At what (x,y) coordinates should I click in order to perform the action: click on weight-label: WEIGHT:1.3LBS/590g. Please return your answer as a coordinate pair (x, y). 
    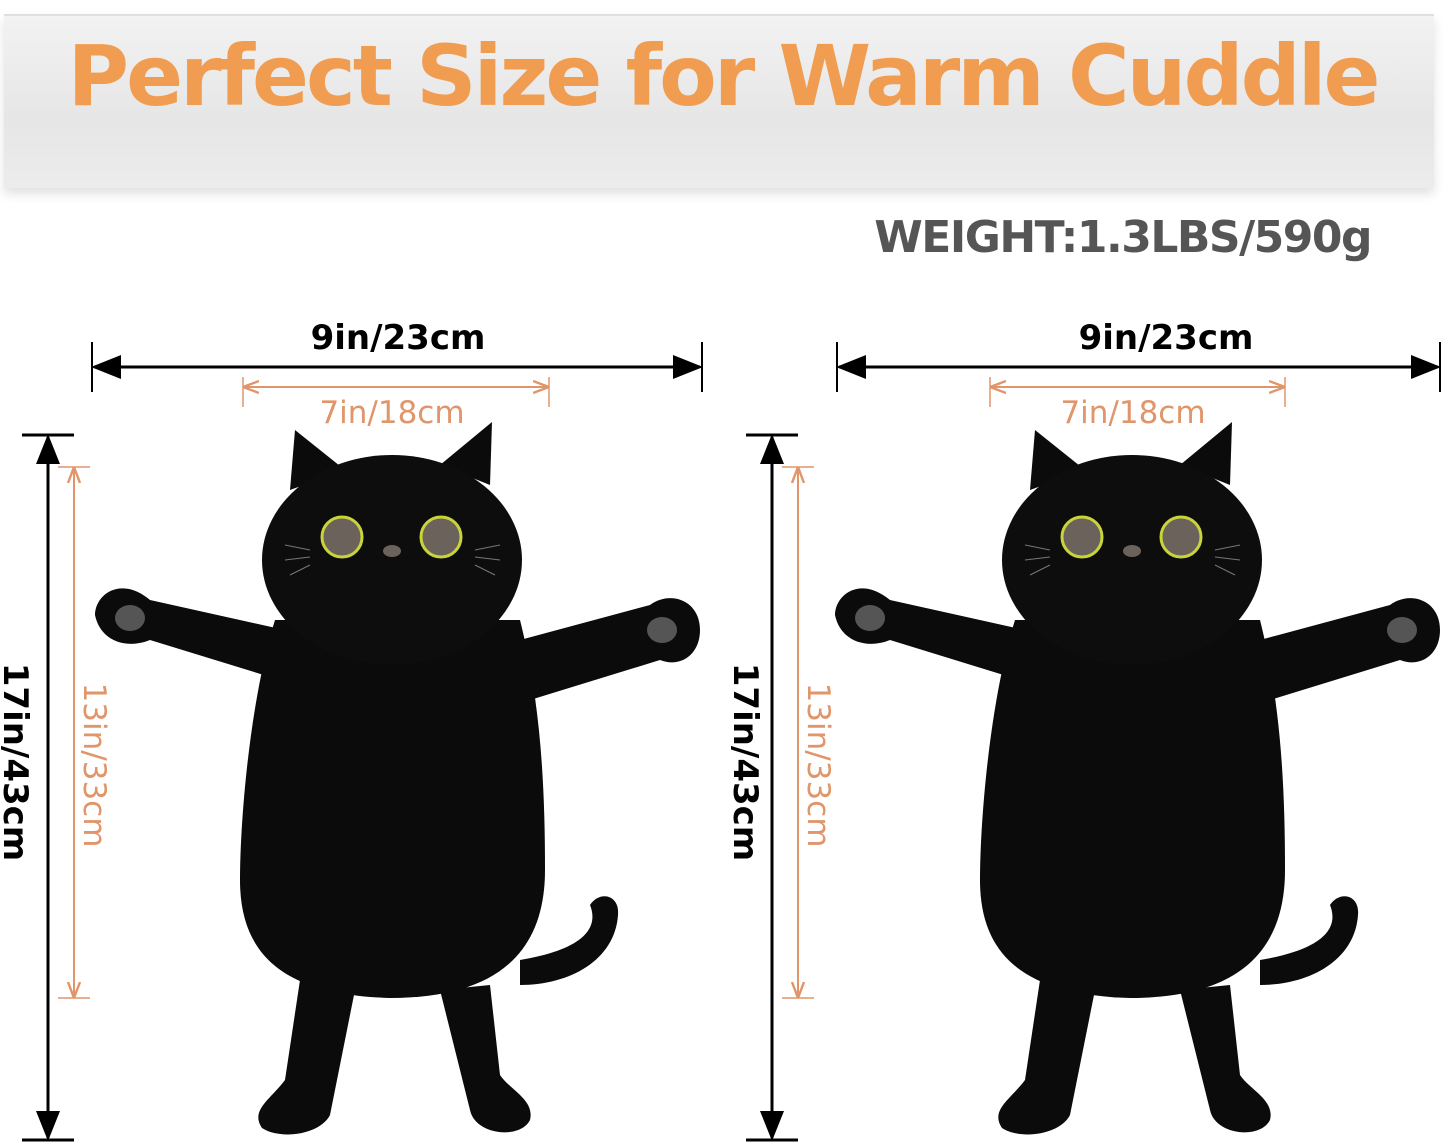
    Looking at the image, I should click on (1123, 237).